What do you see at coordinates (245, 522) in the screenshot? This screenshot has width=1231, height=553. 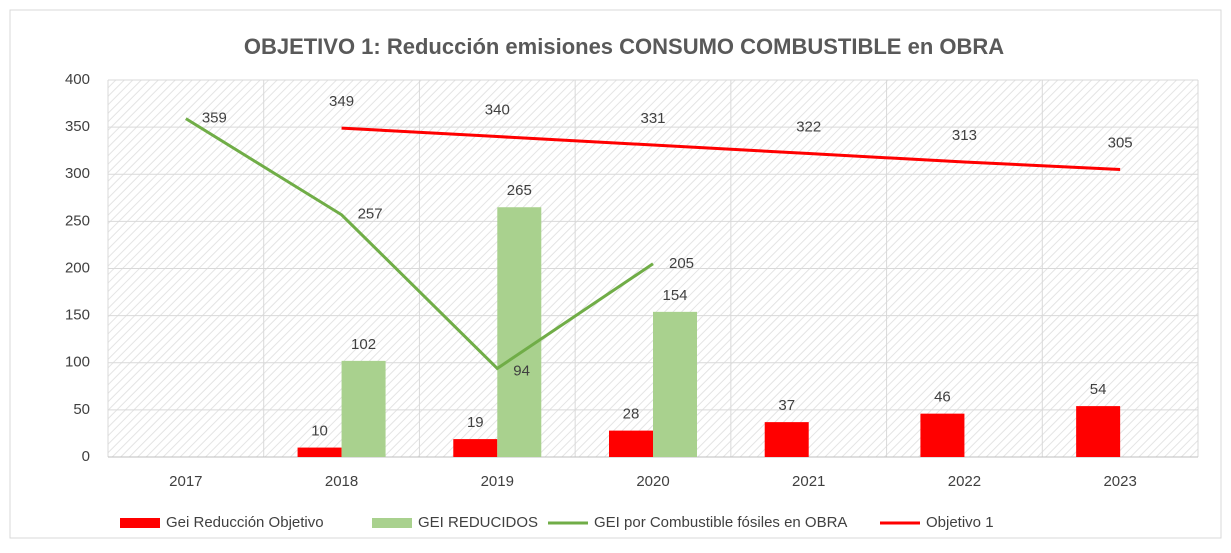 I see `legend-label: Gei Reducción Objetivo` at bounding box center [245, 522].